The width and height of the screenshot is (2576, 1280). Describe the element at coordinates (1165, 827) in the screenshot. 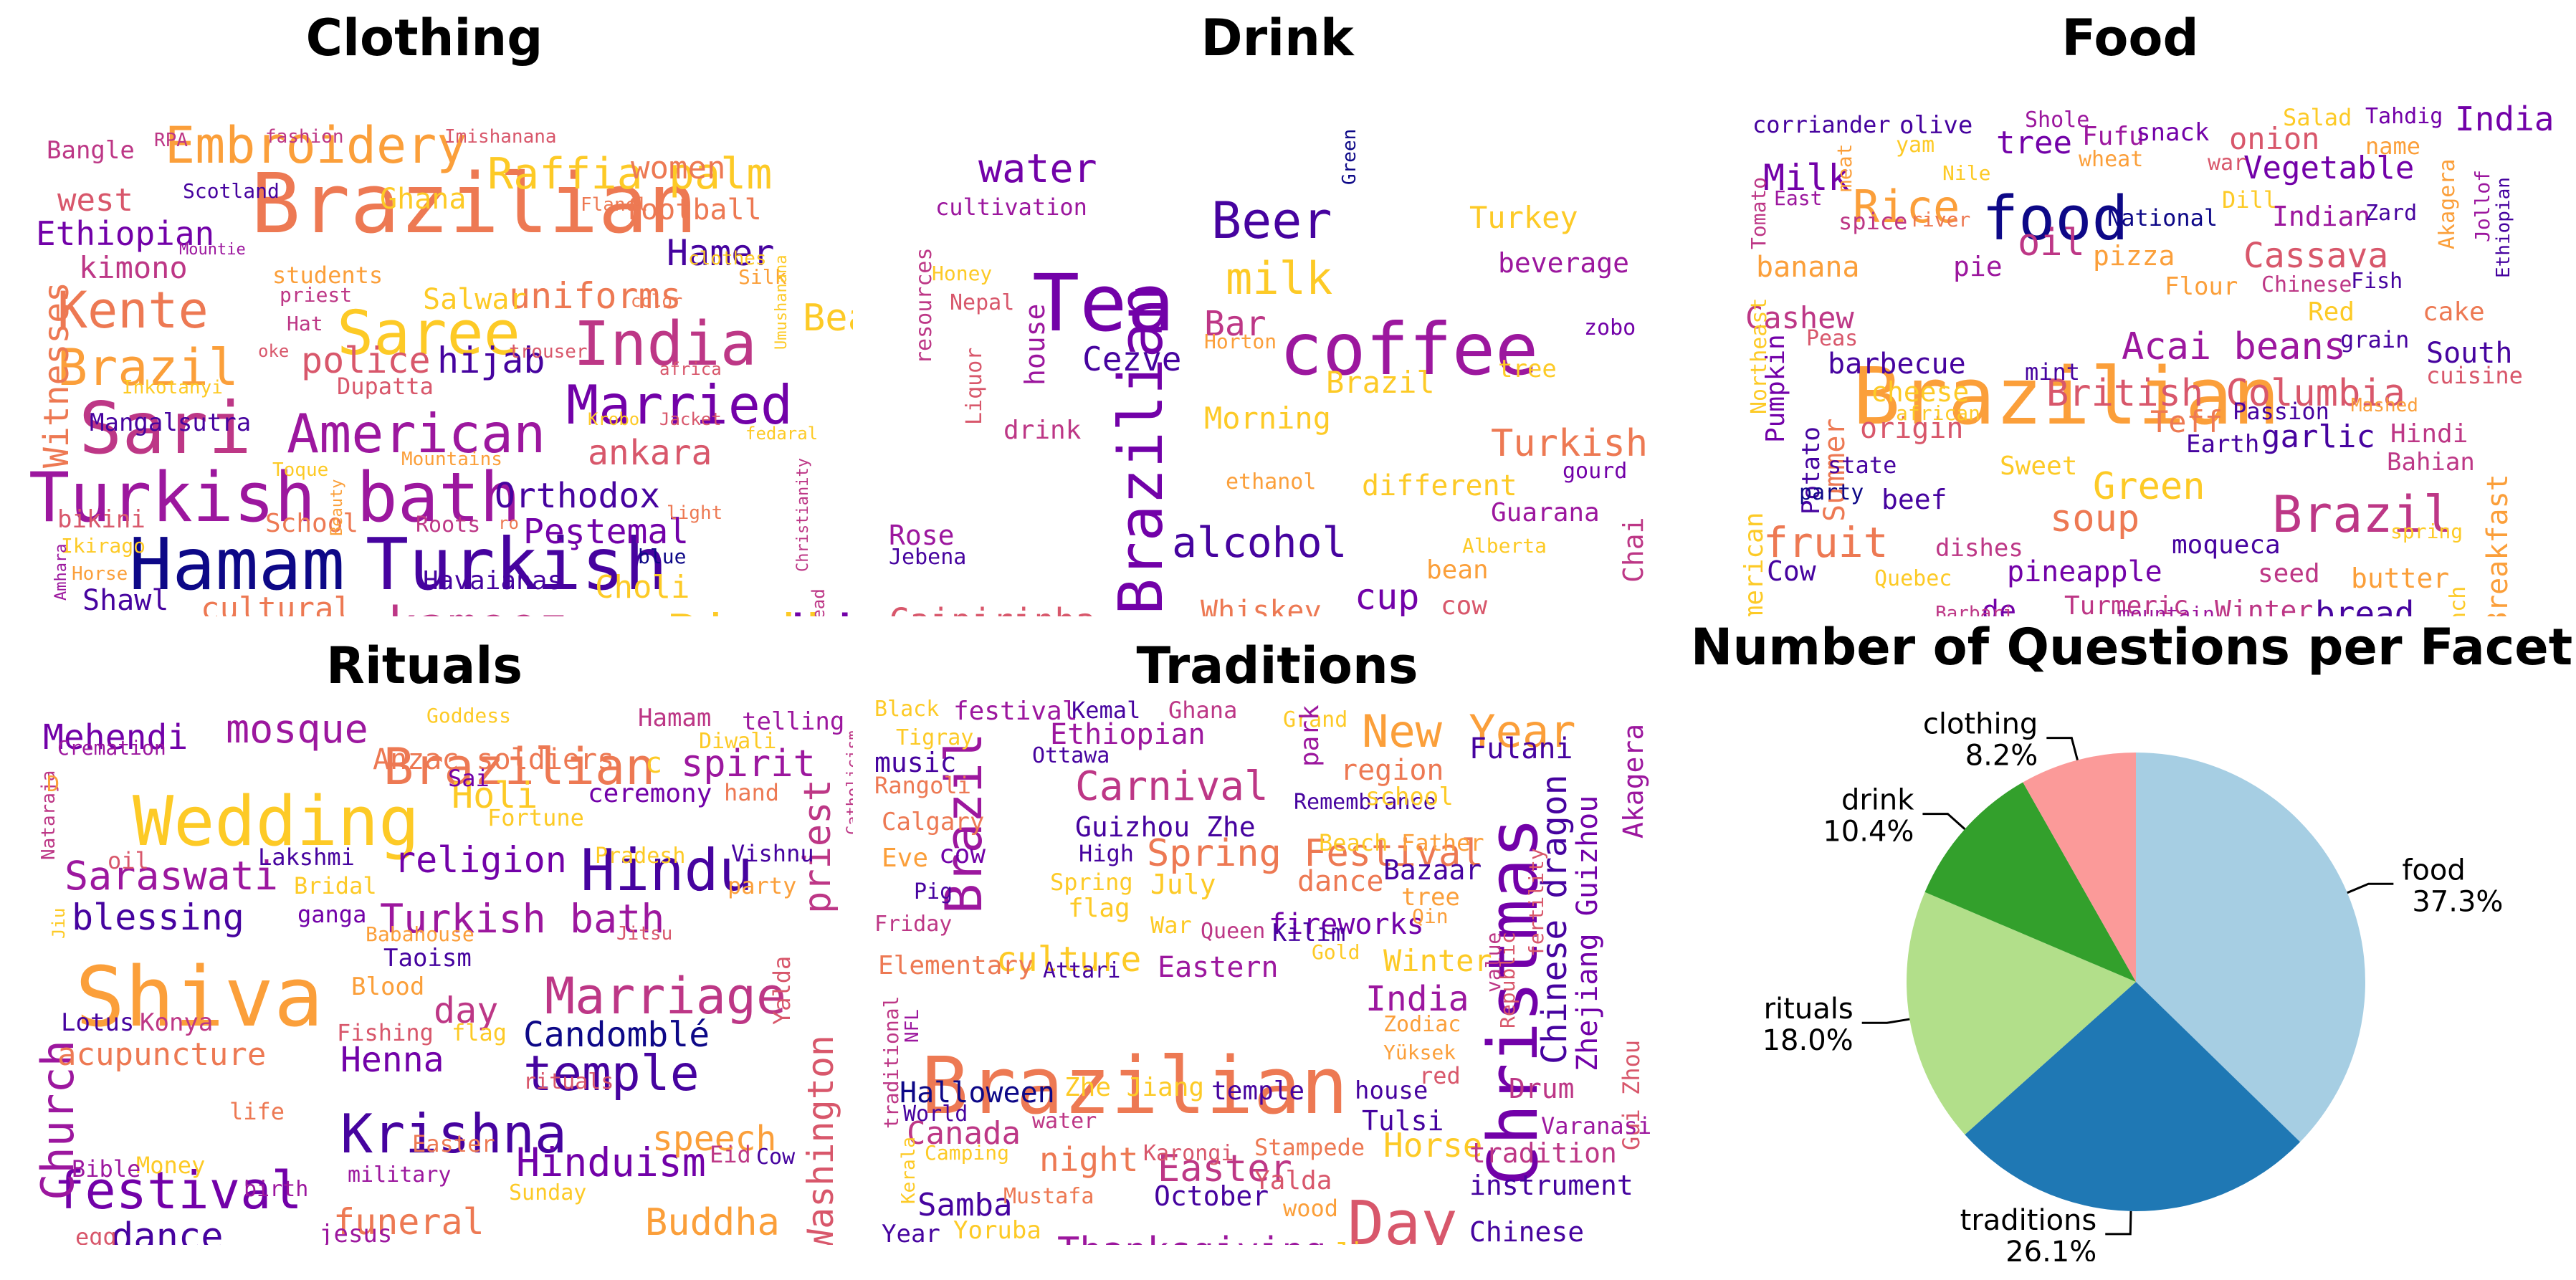

I see `traditions-word: Guizhou Zhe` at that location.